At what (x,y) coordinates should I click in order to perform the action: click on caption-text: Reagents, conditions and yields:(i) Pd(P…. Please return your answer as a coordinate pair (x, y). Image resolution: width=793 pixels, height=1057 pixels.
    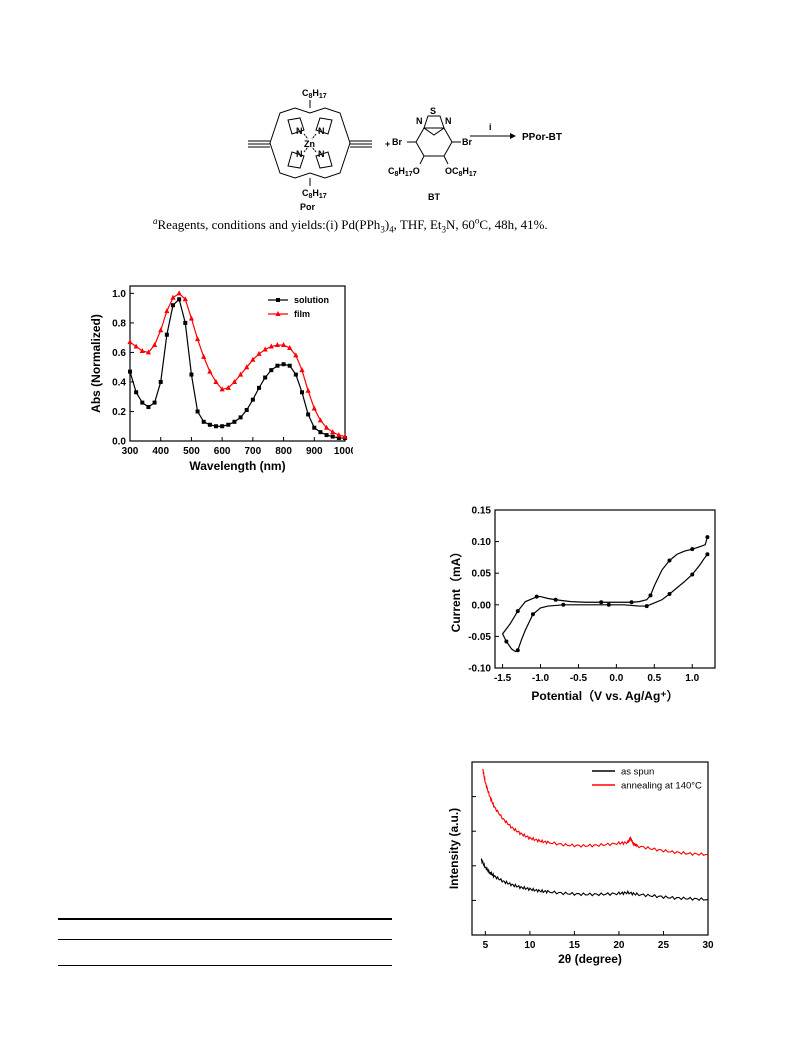
    Looking at the image, I should click on (352, 225).